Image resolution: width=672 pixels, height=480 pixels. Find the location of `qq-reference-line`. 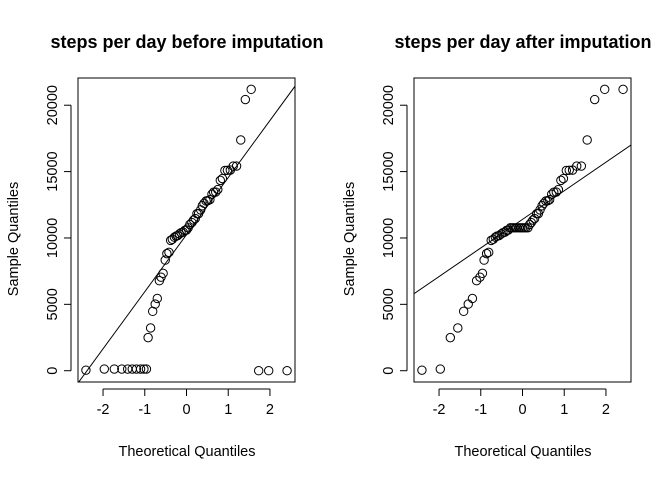

qq-reference-line is located at coordinates (522, 219).